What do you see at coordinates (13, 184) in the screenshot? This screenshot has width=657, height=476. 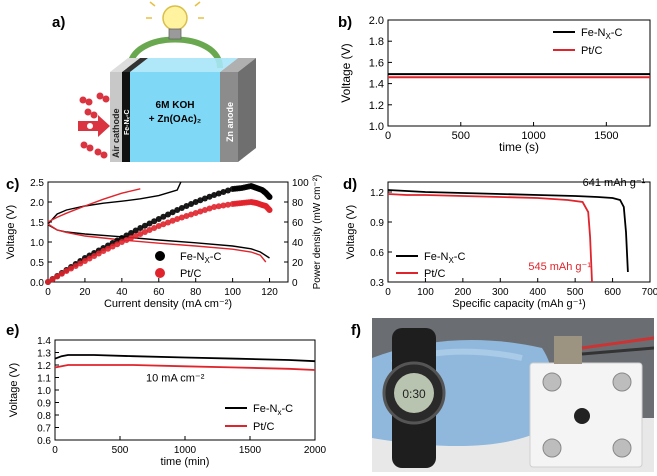 I see `panel-label-c: c)` at bounding box center [13, 184].